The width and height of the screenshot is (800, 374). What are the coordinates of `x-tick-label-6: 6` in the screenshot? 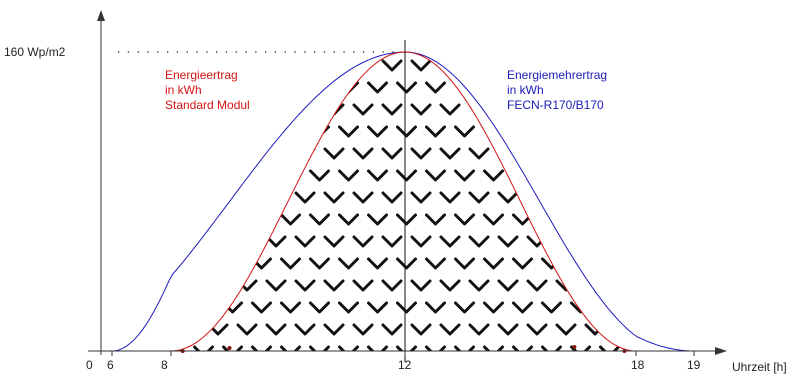 It's located at (110, 365).